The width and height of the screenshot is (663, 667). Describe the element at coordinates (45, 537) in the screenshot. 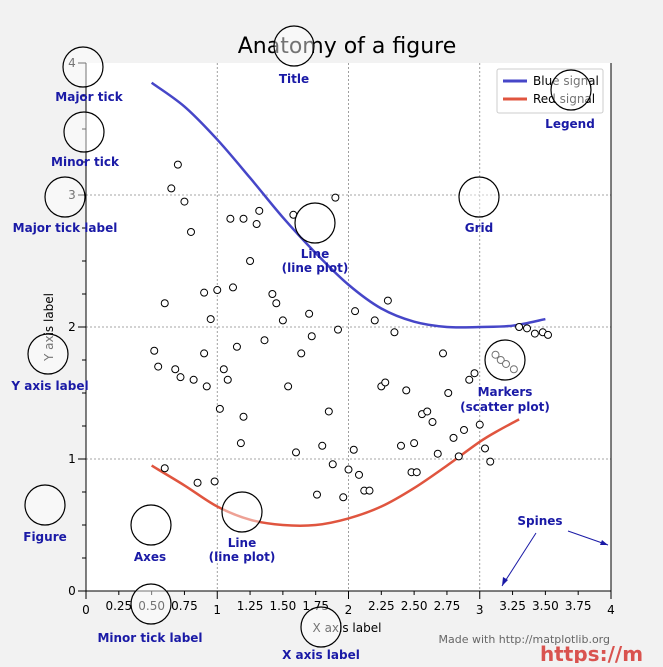

I see `annotation-figure: Figure` at that location.